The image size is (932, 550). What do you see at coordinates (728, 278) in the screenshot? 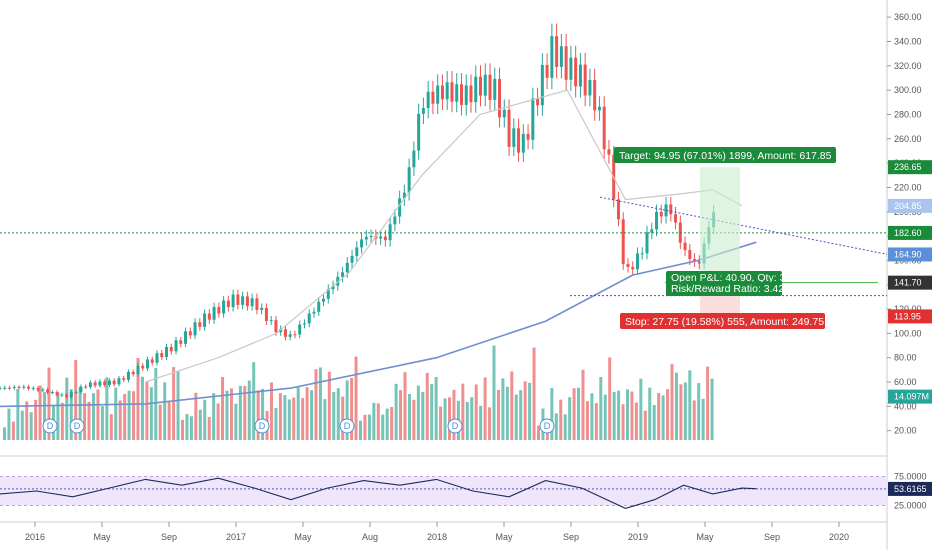
I see `pnl-label: Open P&L: 40.90, Qty: 3` at bounding box center [728, 278].